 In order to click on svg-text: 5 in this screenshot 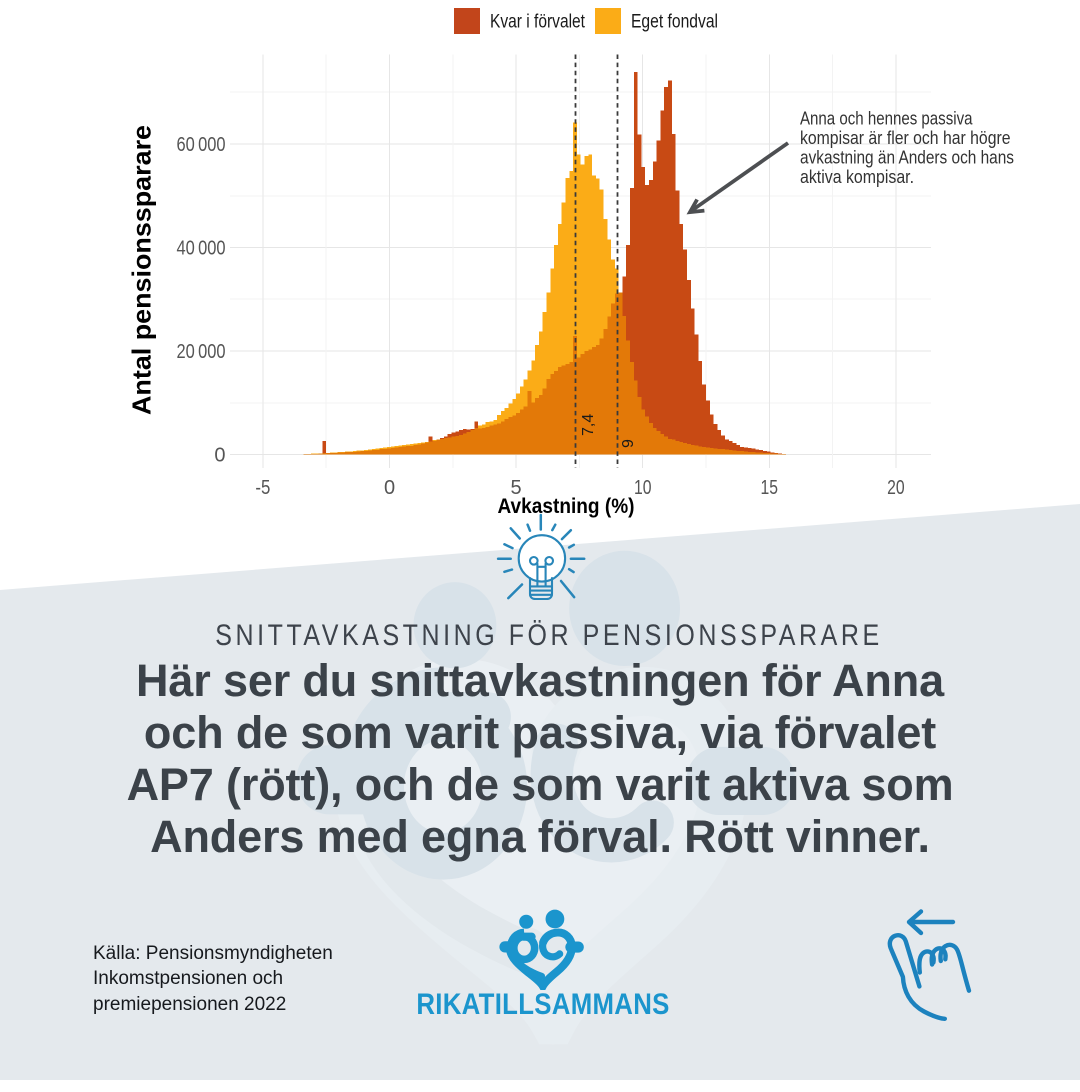, I will do `click(516, 488)`.